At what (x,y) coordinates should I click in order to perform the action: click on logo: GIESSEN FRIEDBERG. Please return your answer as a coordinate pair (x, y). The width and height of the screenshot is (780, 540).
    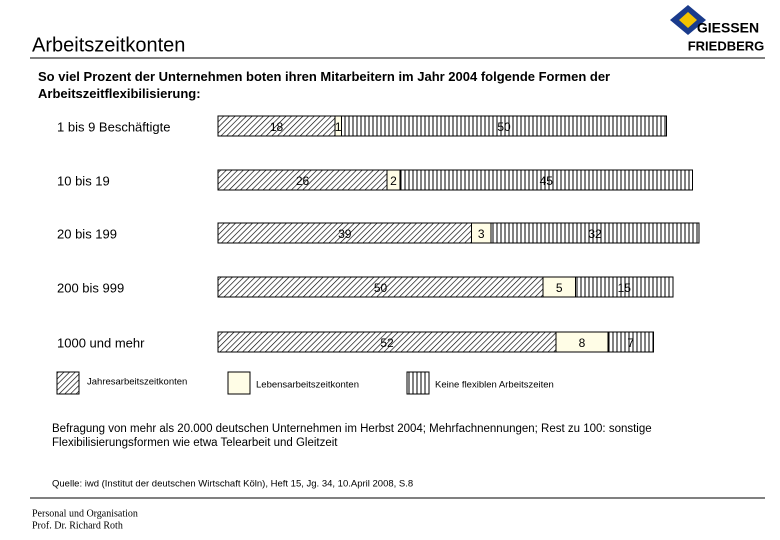
    Looking at the image, I should click on (717, 29).